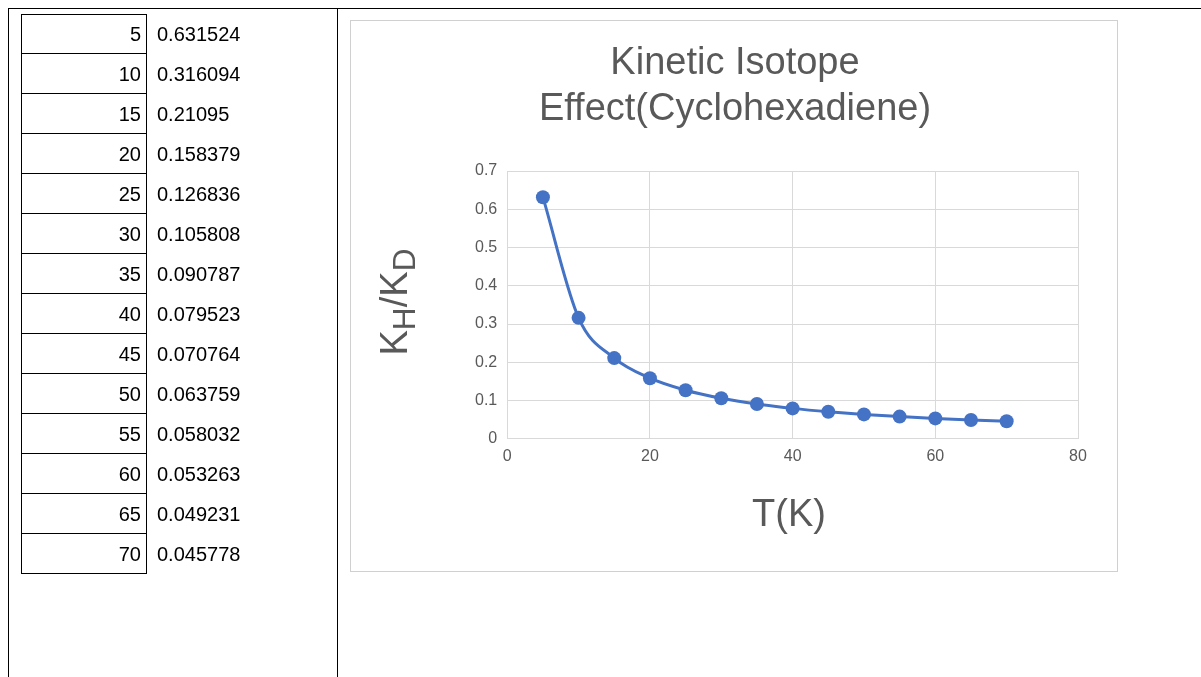  Describe the element at coordinates (175, 154) in the screenshot. I see `text: 20 0.158379` at that location.